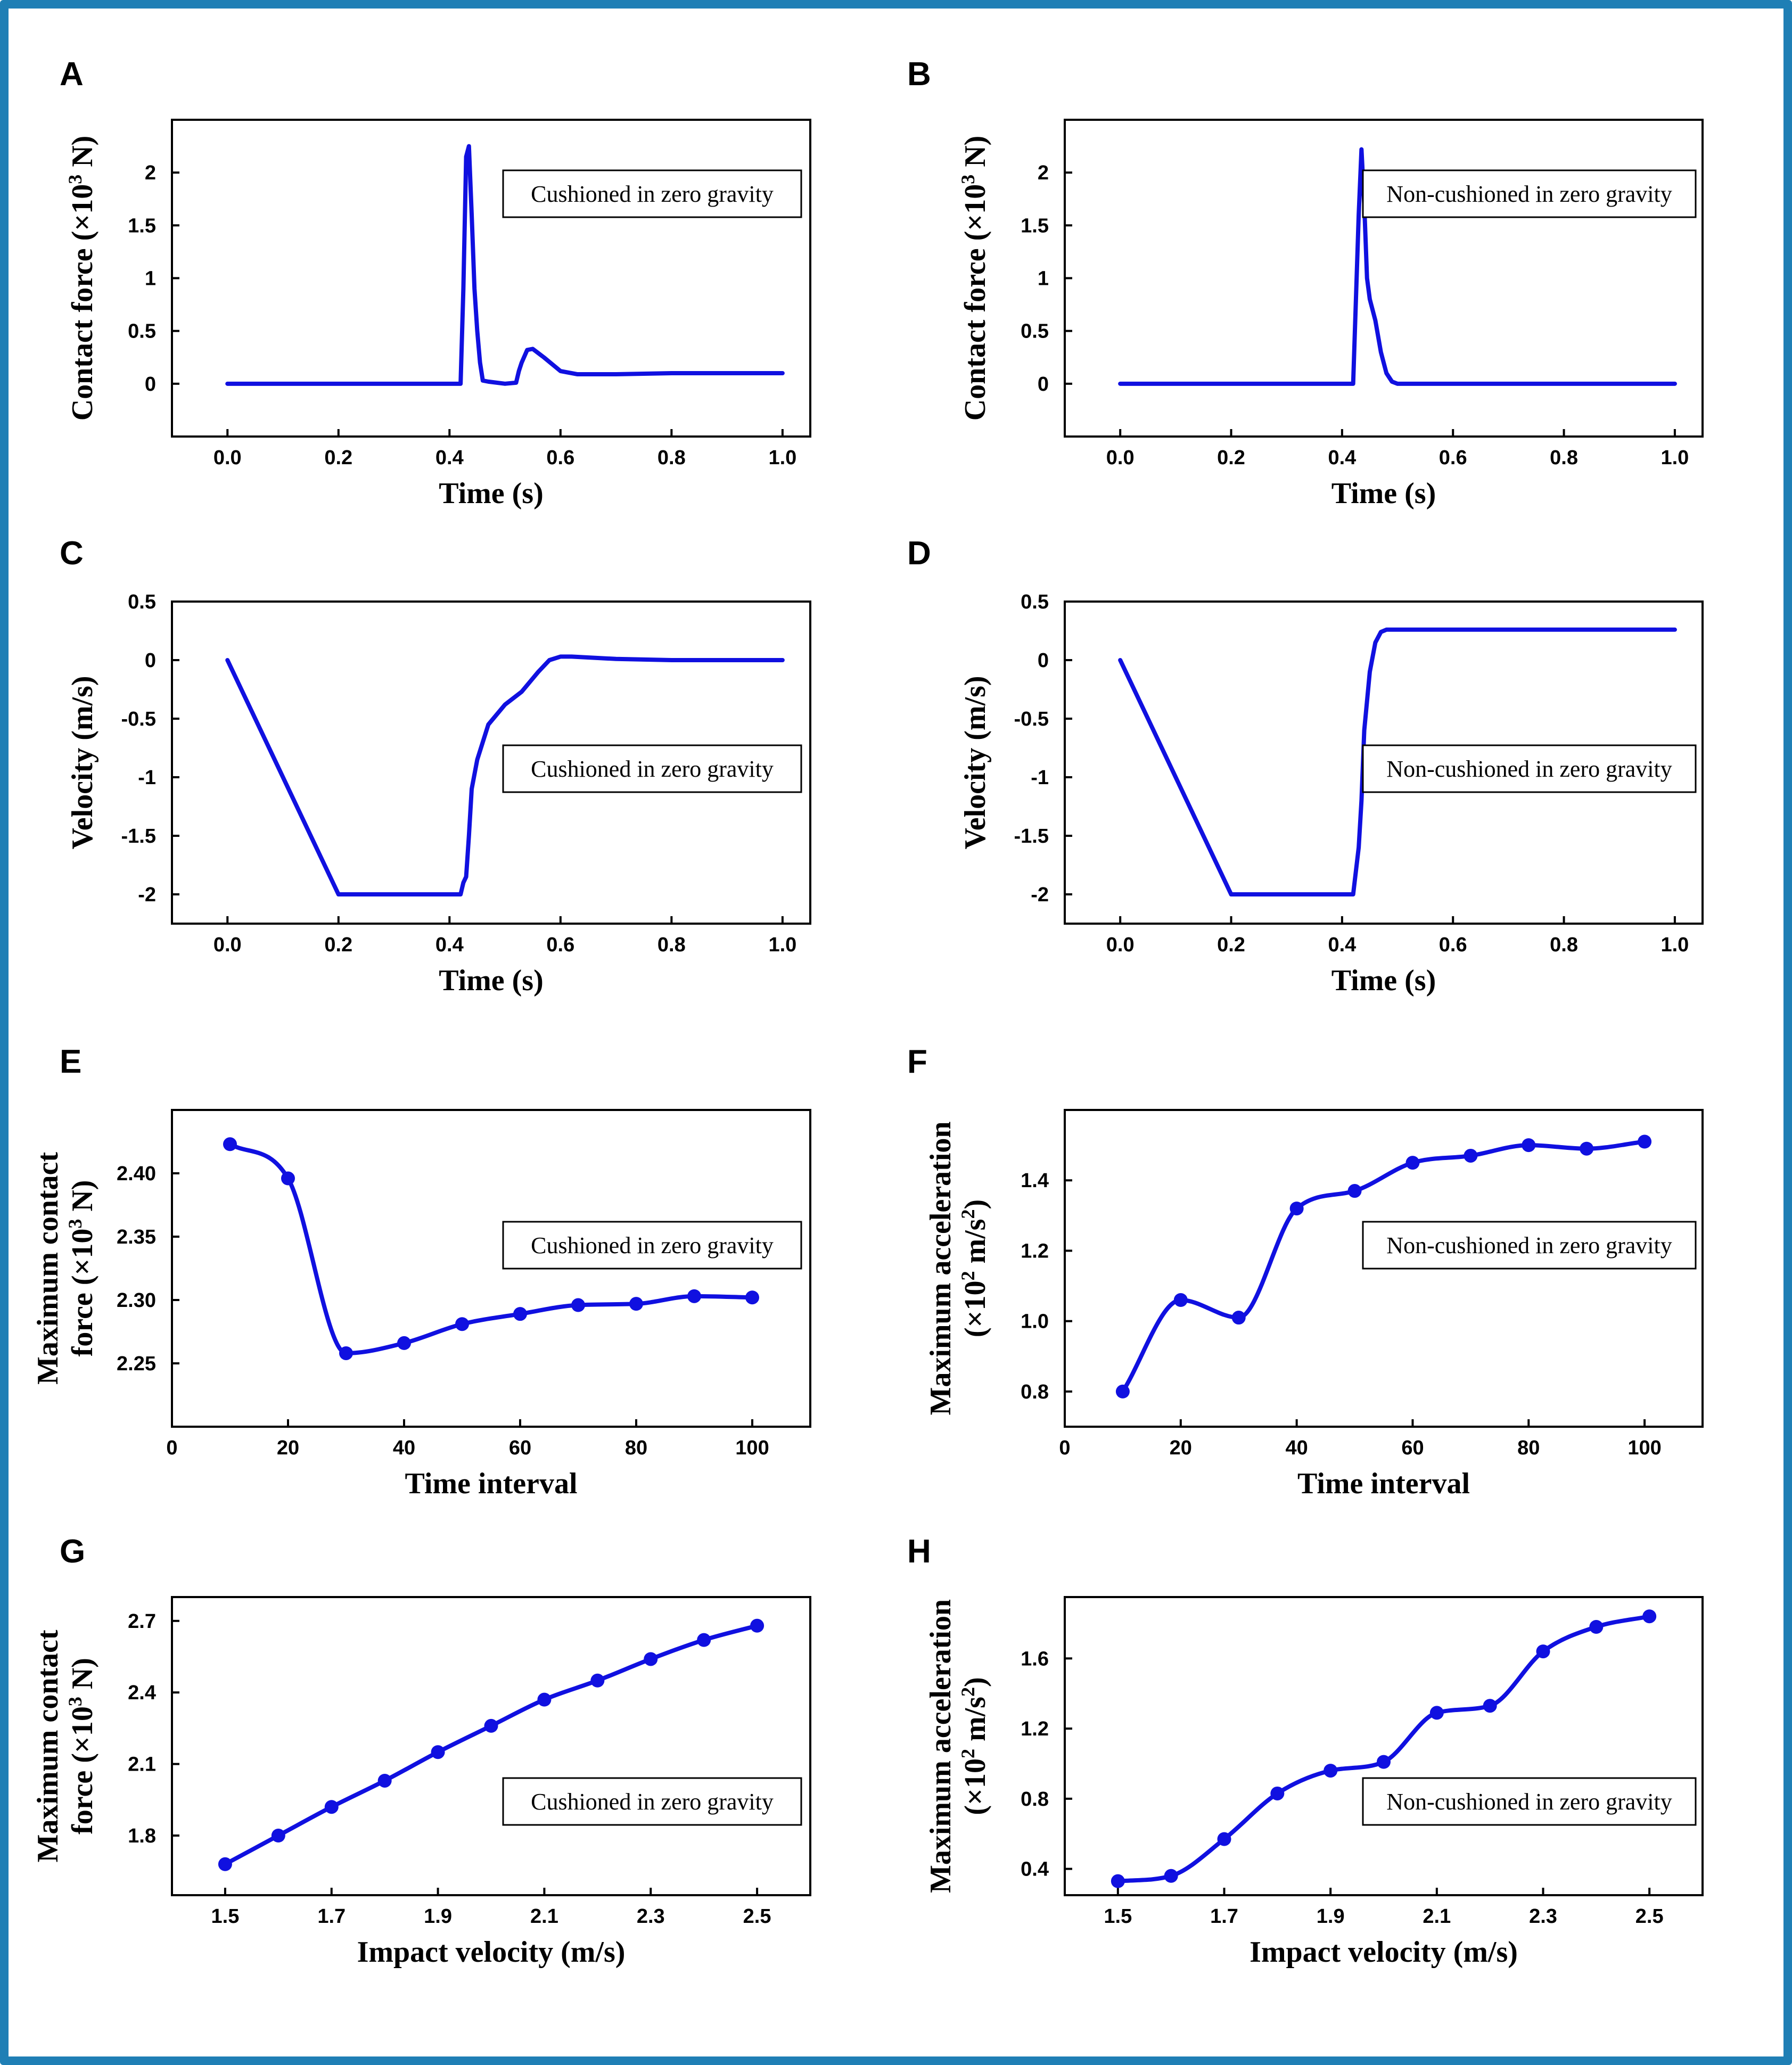  I want to click on legend-box-d, so click(1529, 768).